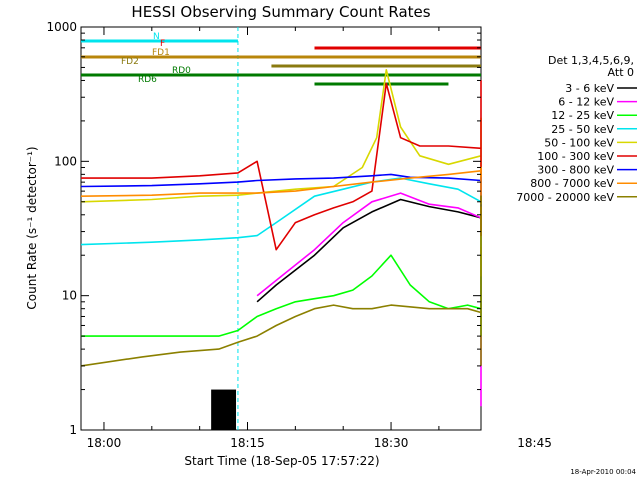 The width and height of the screenshot is (640, 480). Describe the element at coordinates (280, 12) in the screenshot. I see `chart-title: HESSI Observing Summary Count Rates` at that location.